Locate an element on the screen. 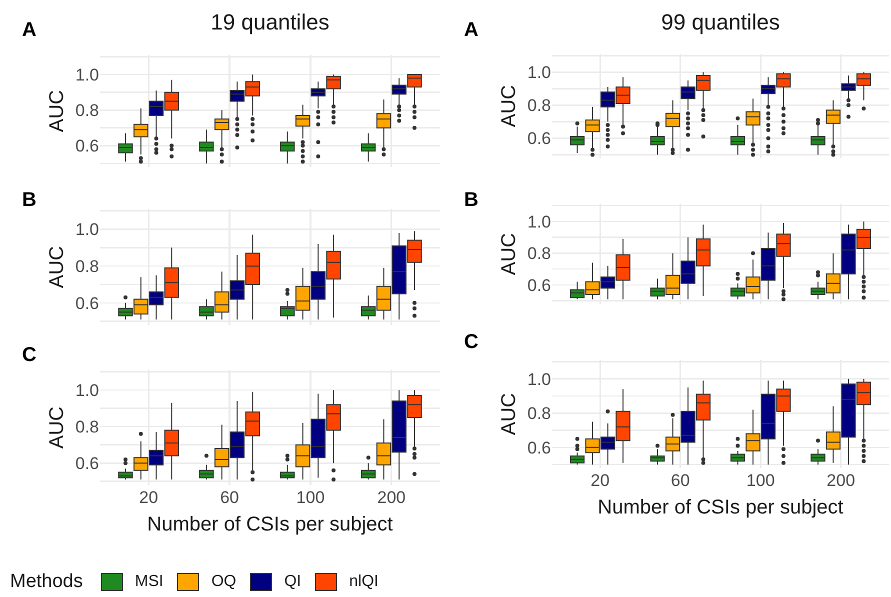 This screenshot has width=891, height=597. legend-label: OQ is located at coordinates (223, 582).